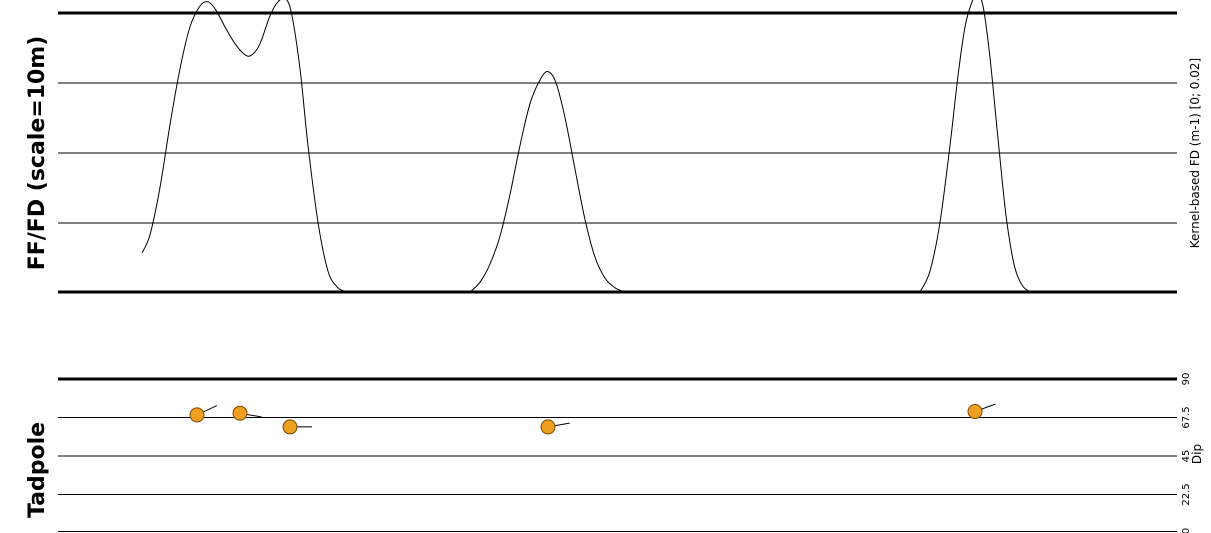 This screenshot has height=533, width=1211. What do you see at coordinates (37, 153) in the screenshot?
I see `ff-fd-track-title: FF/FD (scale=10m)` at bounding box center [37, 153].